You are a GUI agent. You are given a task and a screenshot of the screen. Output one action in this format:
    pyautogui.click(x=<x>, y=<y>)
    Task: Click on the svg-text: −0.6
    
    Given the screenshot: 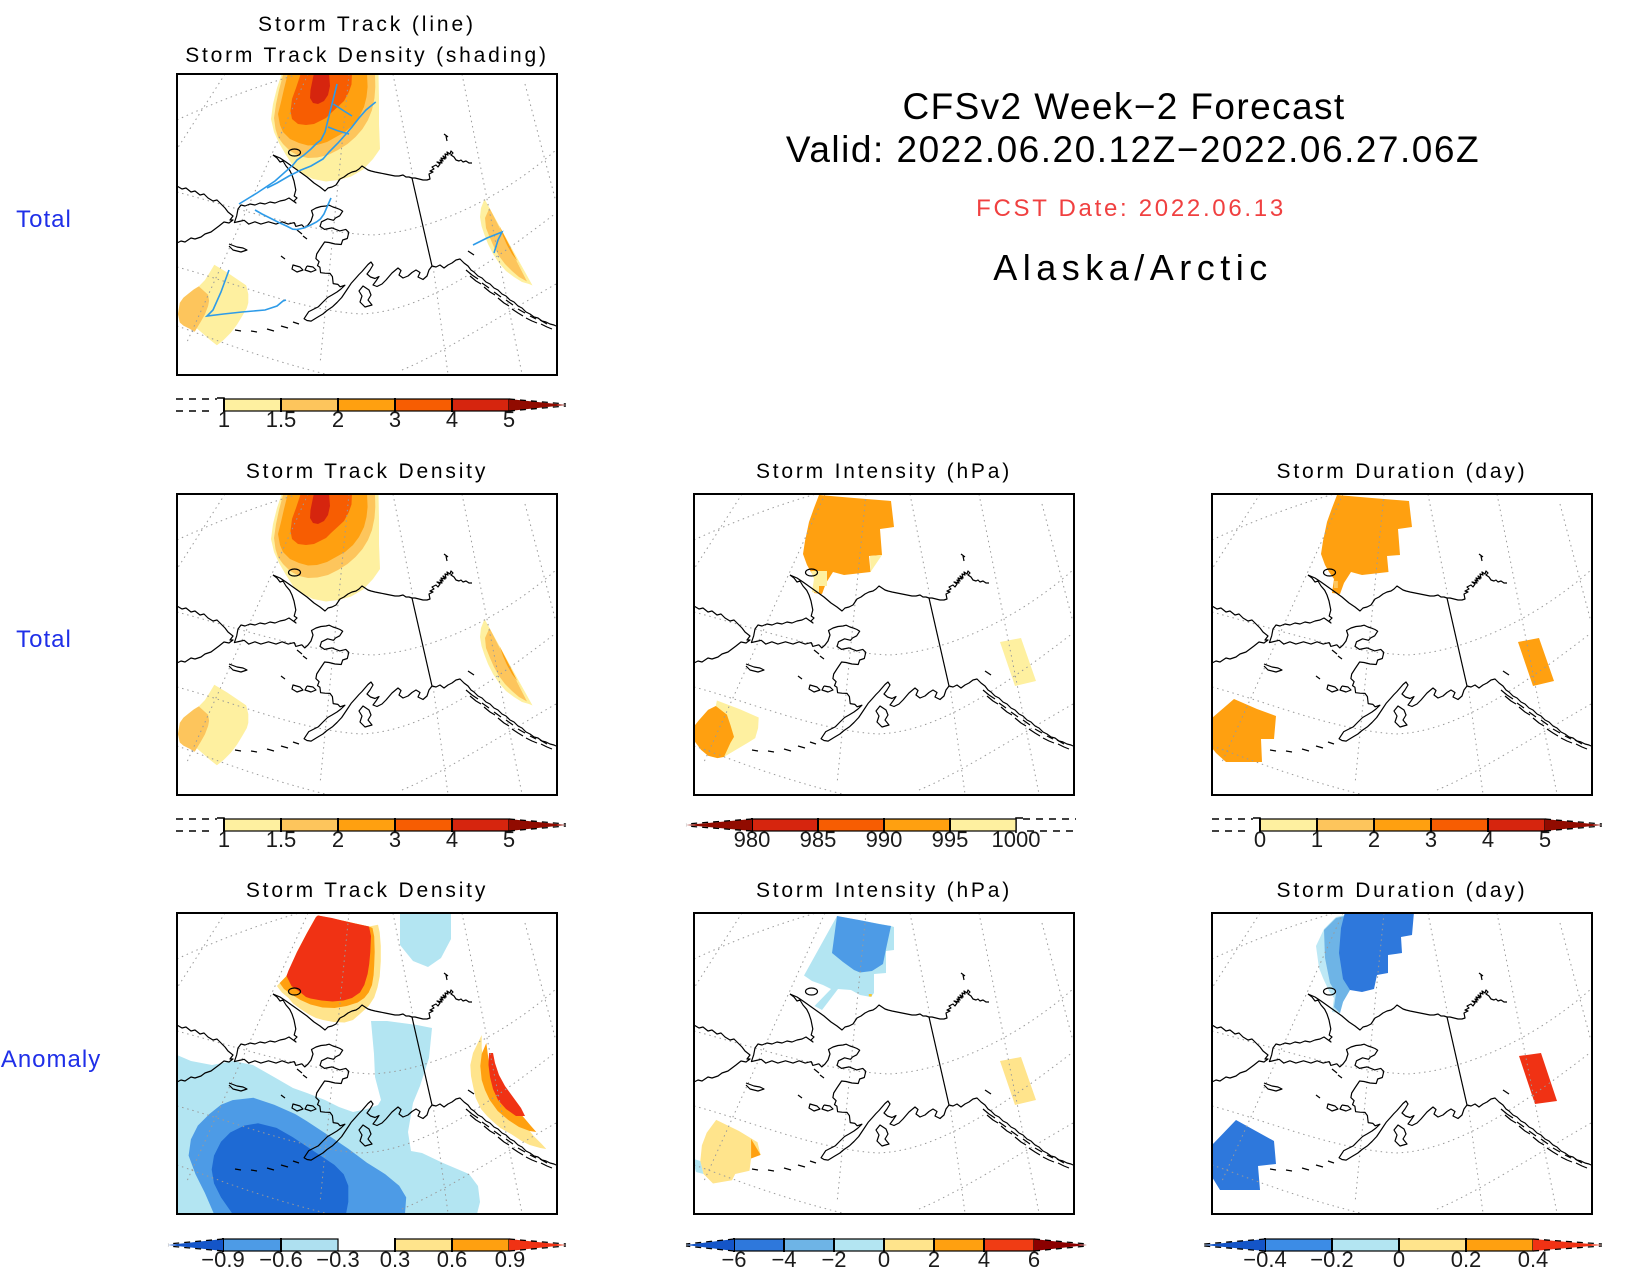 What is the action you would take?
    pyautogui.click(x=280, y=1259)
    